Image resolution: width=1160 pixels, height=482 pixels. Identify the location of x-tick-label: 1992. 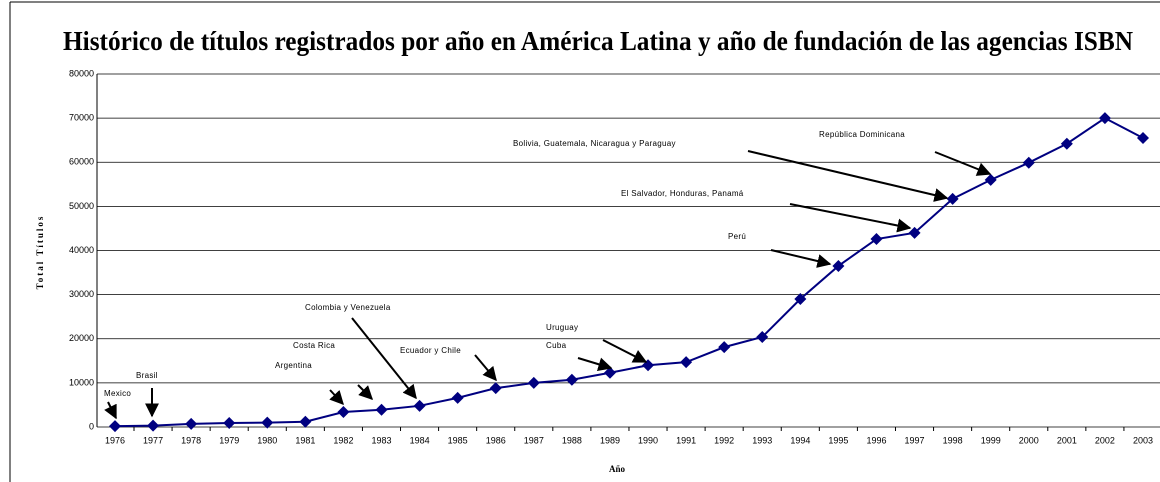
(724, 440).